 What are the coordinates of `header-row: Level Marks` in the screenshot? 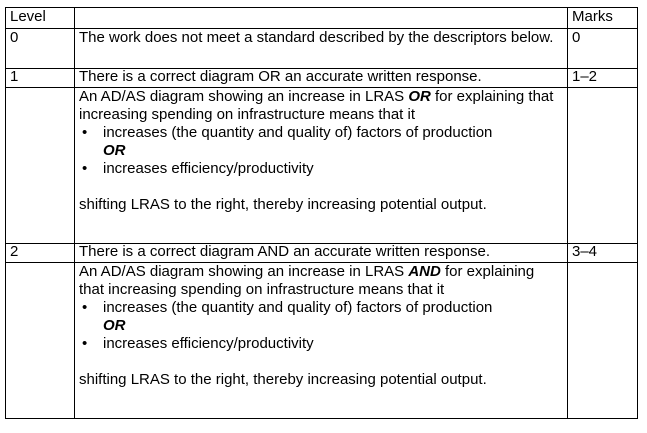 It's located at (321, 18).